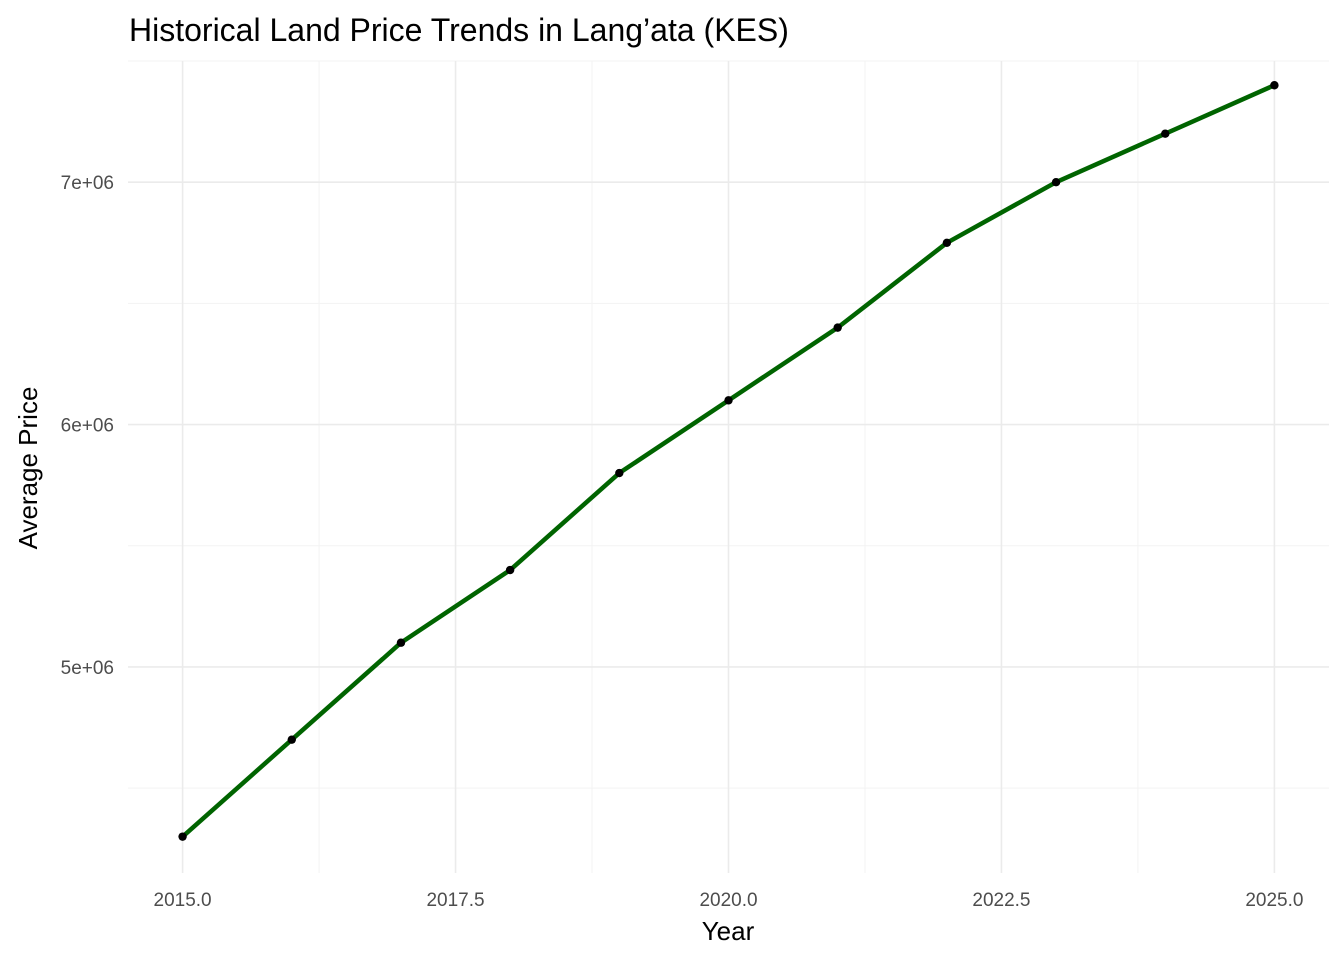 The height and width of the screenshot is (960, 1344). I want to click on y-axis-ticks: 5e+06 6e+06 7e+06, so click(87, 426).